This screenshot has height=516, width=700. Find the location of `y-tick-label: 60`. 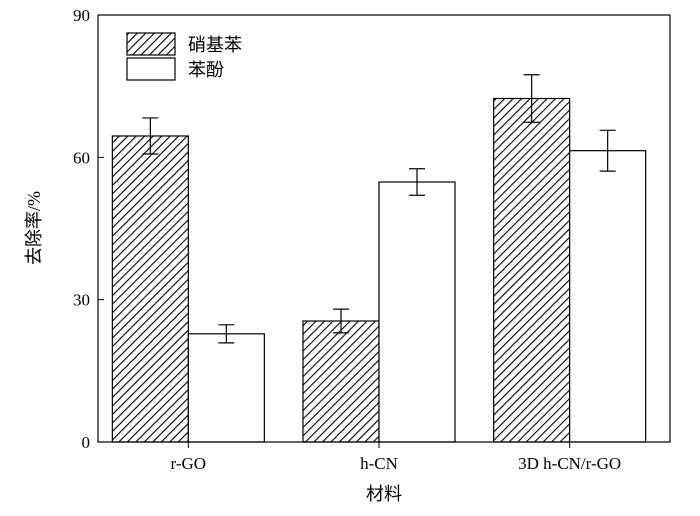

y-tick-label: 60 is located at coordinates (81, 157).